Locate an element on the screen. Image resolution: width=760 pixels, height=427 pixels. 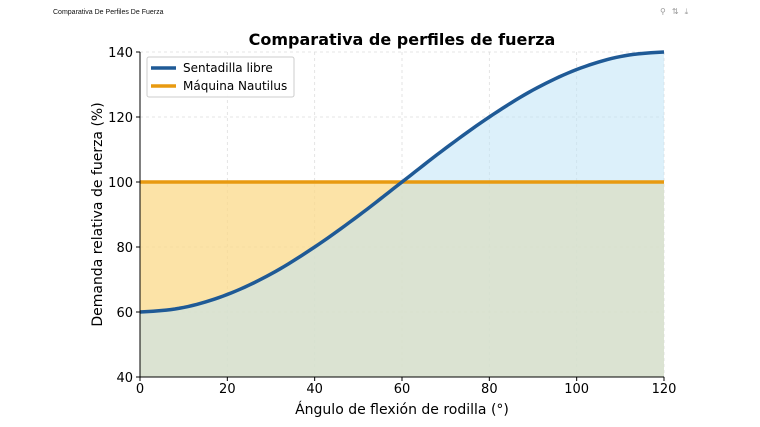
refresh-icon: ⇅ is located at coordinates (678, 11).